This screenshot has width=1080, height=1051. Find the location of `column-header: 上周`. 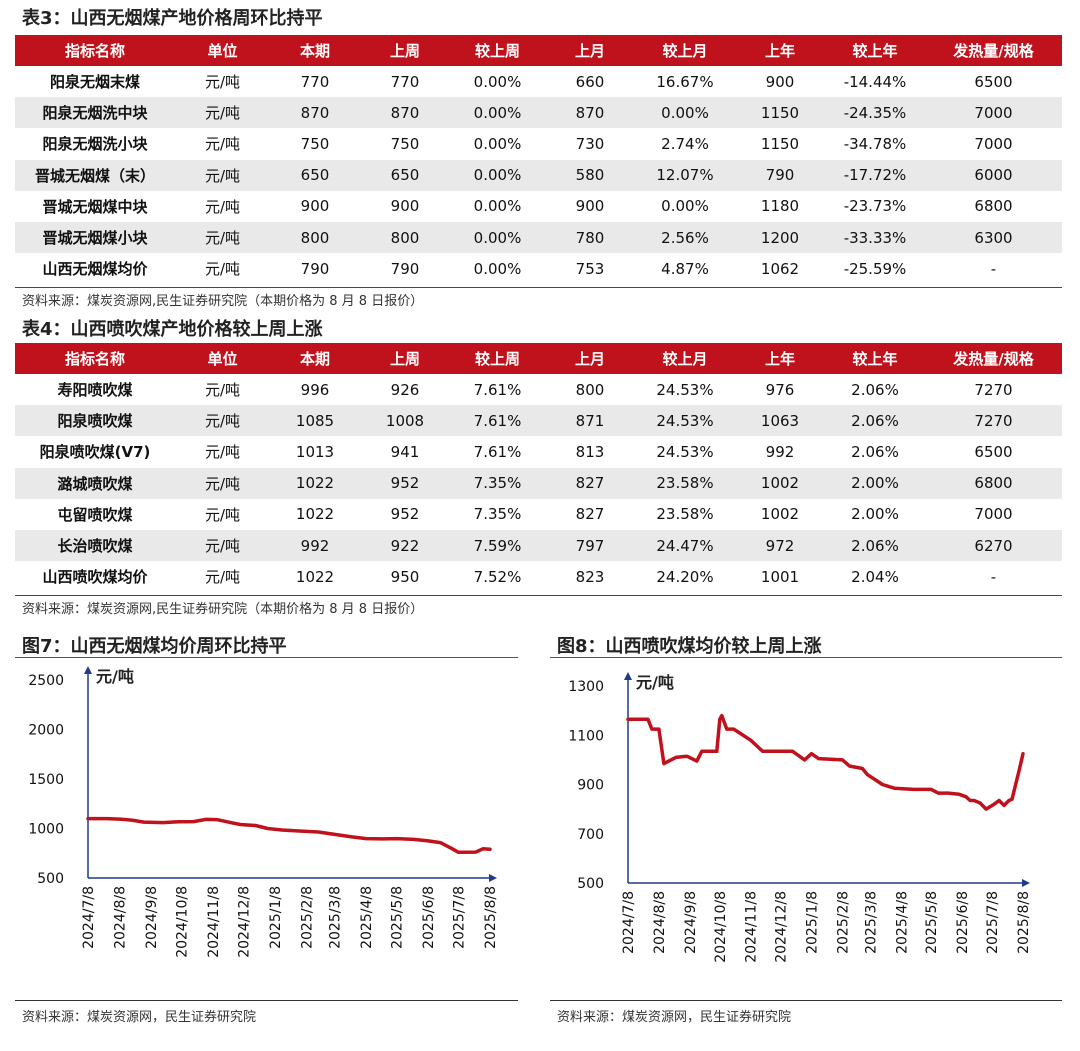

column-header: 上周 is located at coordinates (405, 50).